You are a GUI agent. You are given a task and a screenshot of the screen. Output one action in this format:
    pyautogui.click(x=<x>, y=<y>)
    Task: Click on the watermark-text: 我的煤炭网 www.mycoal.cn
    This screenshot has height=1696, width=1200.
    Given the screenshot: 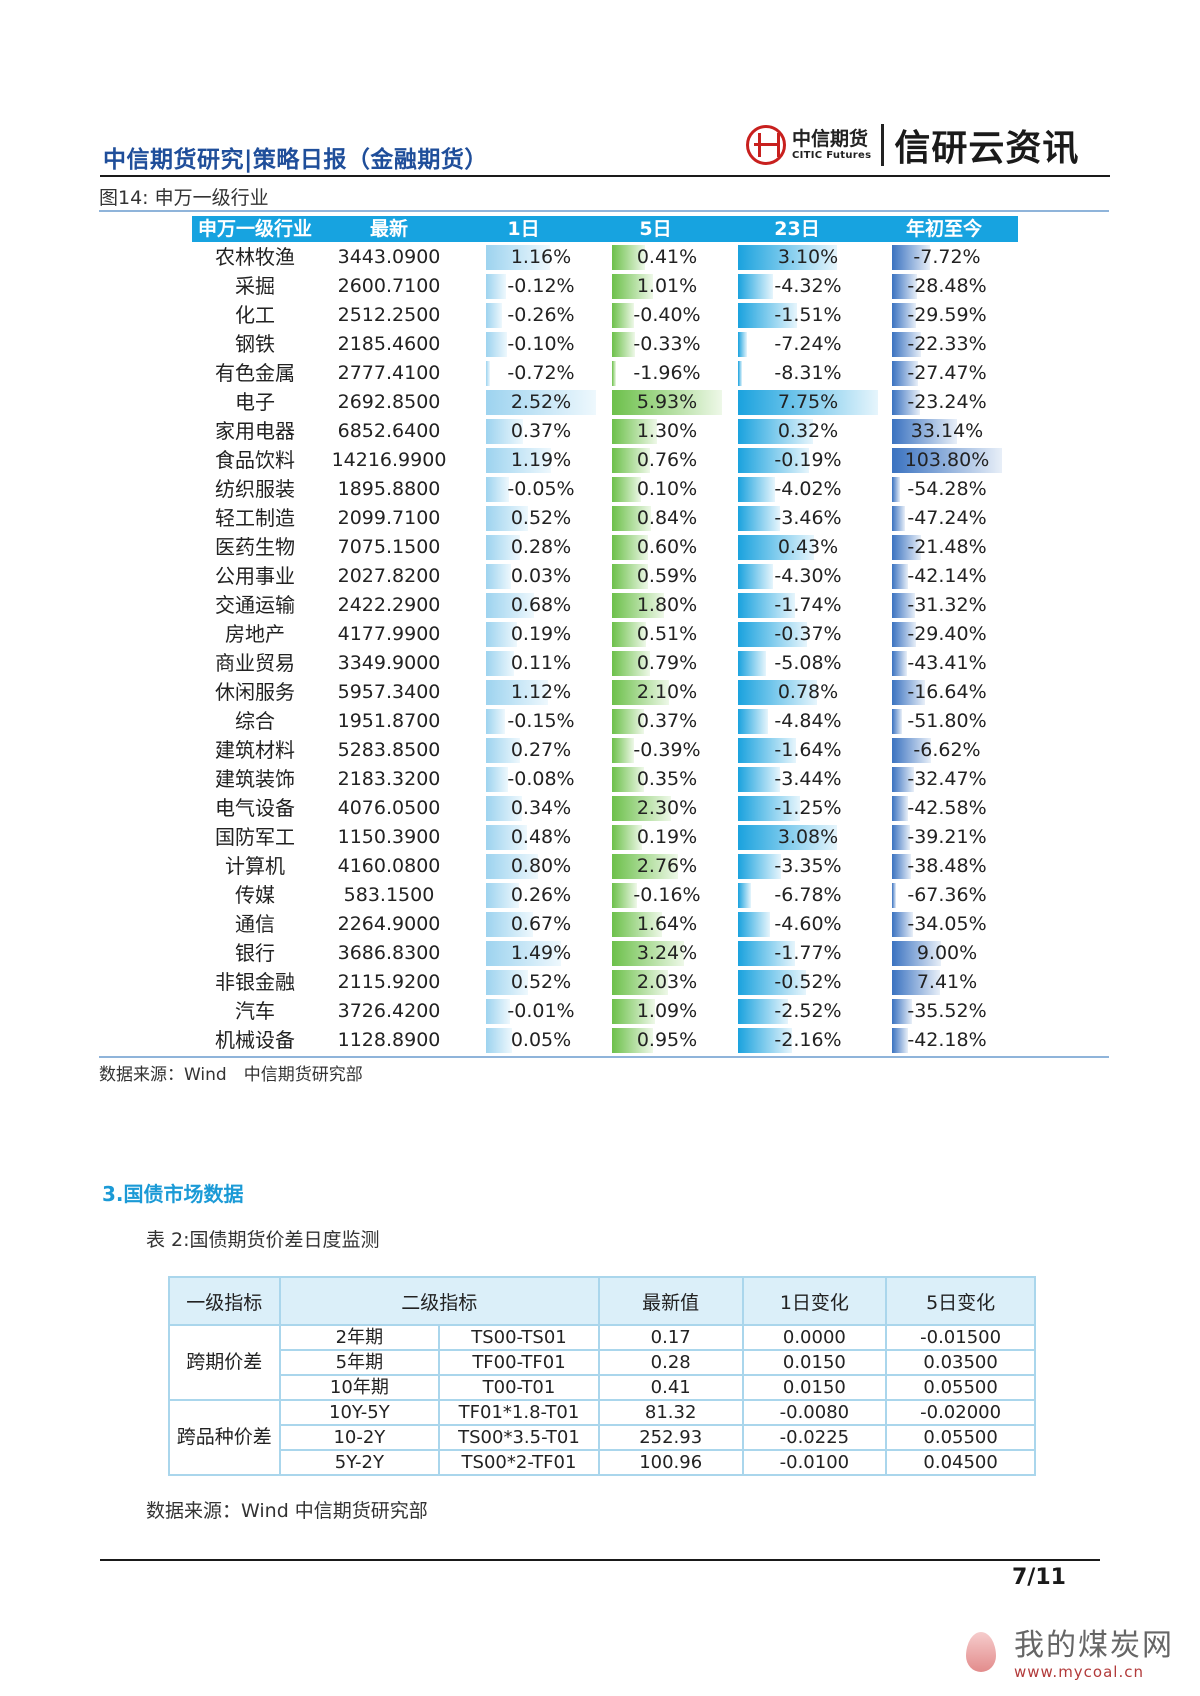 What is the action you would take?
    pyautogui.click(x=1094, y=1655)
    